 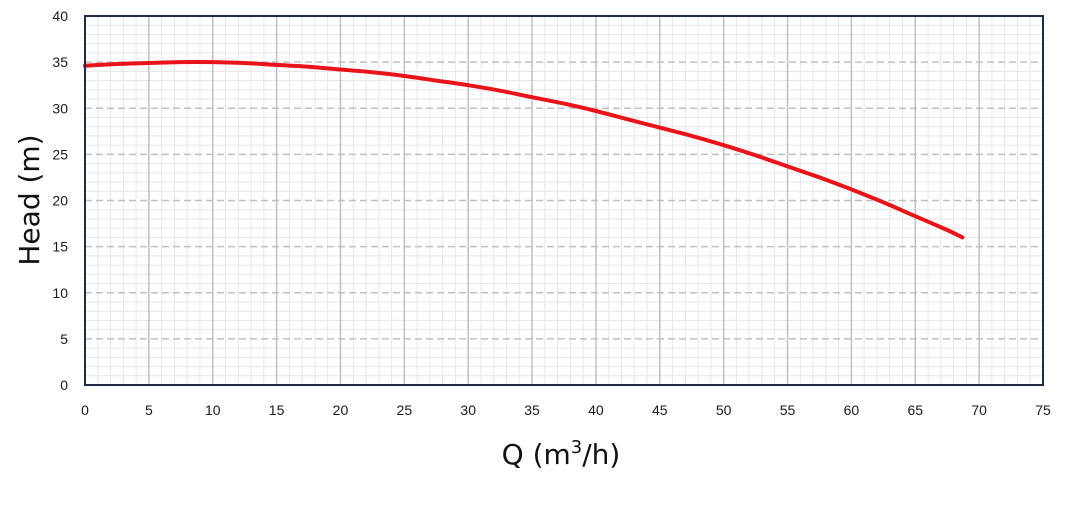 I want to click on x-tick-label: 5, so click(x=149, y=410).